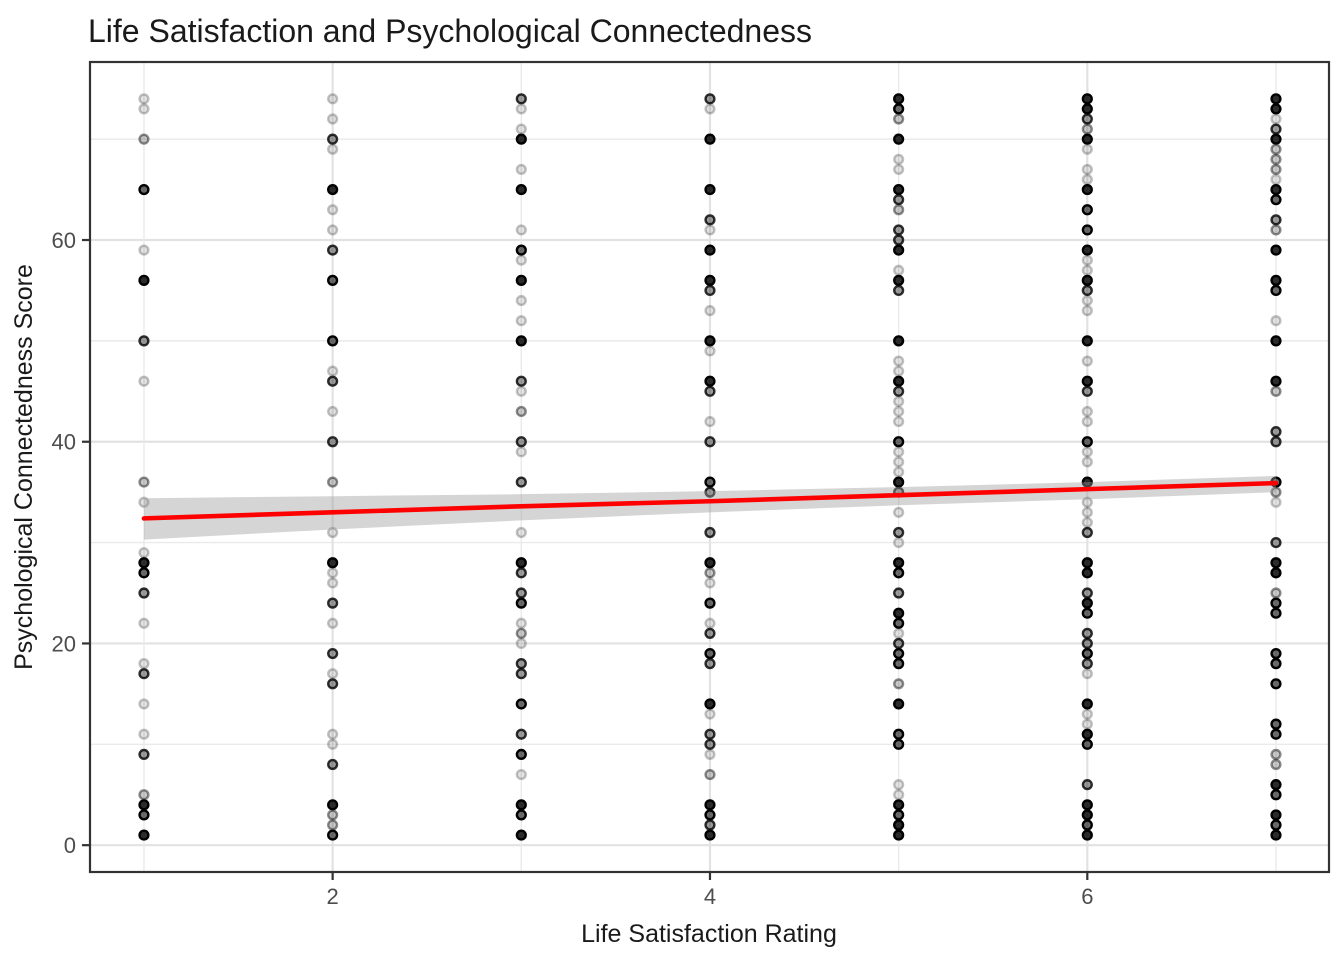 This screenshot has width=1344, height=960. I want to click on y-tick-label: 60, so click(64, 240).